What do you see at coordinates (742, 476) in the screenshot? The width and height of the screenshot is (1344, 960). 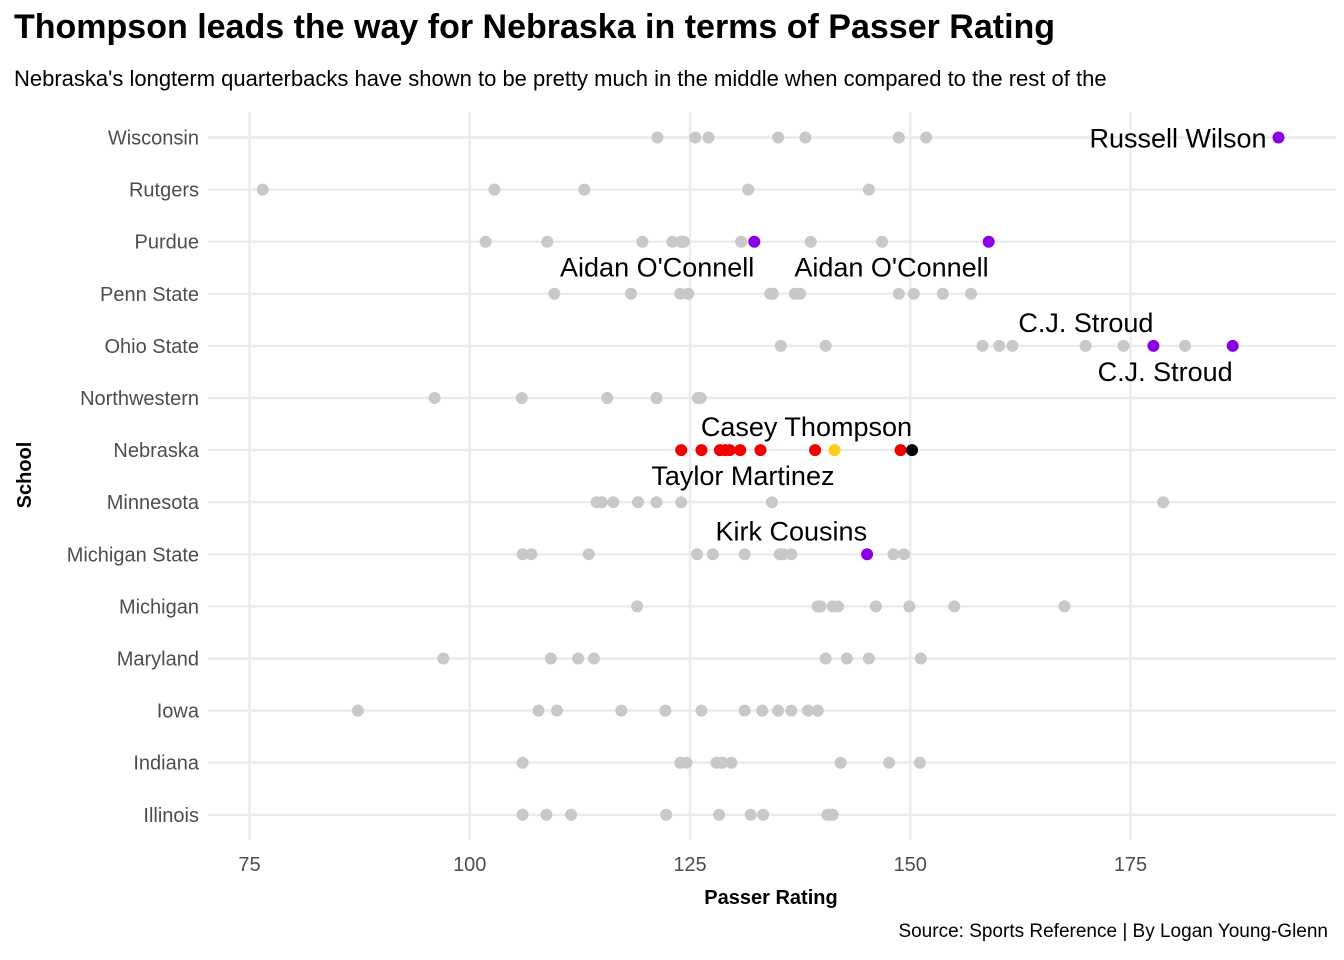 I see `label-taylor-martinez-6: Taylor Martinez` at bounding box center [742, 476].